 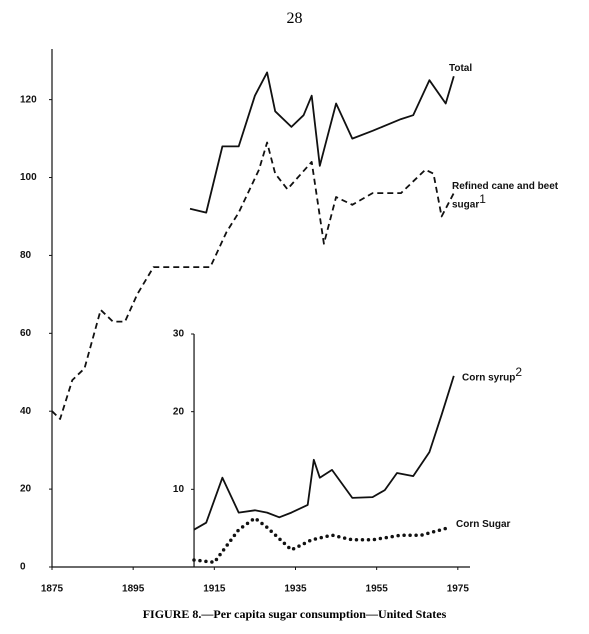 What do you see at coordinates (458, 589) in the screenshot?
I see `x-tick-label: 1975` at bounding box center [458, 589].